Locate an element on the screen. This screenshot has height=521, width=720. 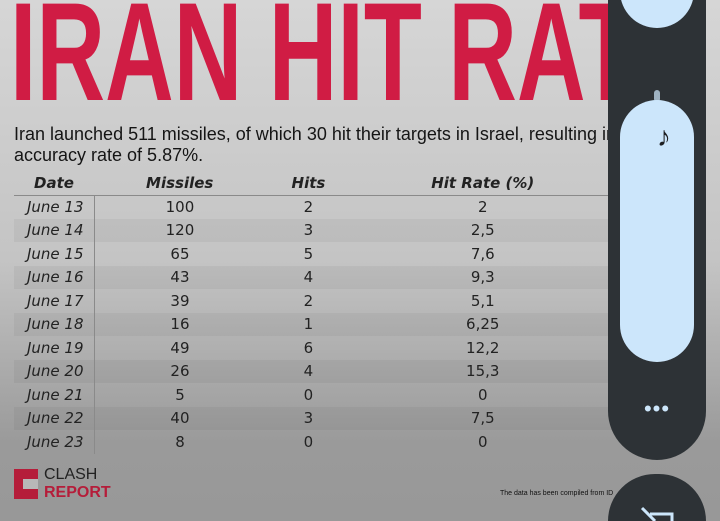
column-header: Hit Rate (%) is located at coordinates (482, 183).